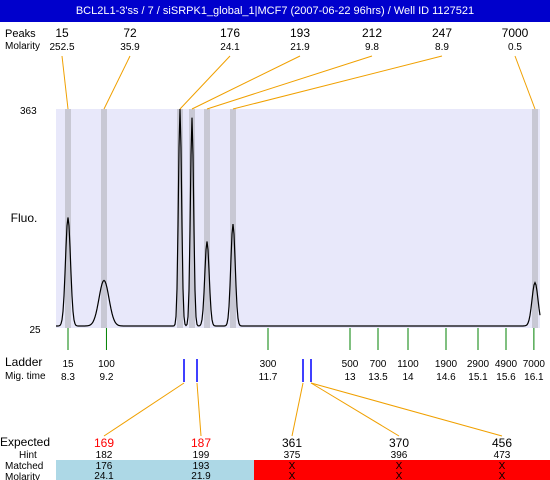 This screenshot has width=550, height=480. I want to click on peak-size-label: 7000, so click(515, 33).